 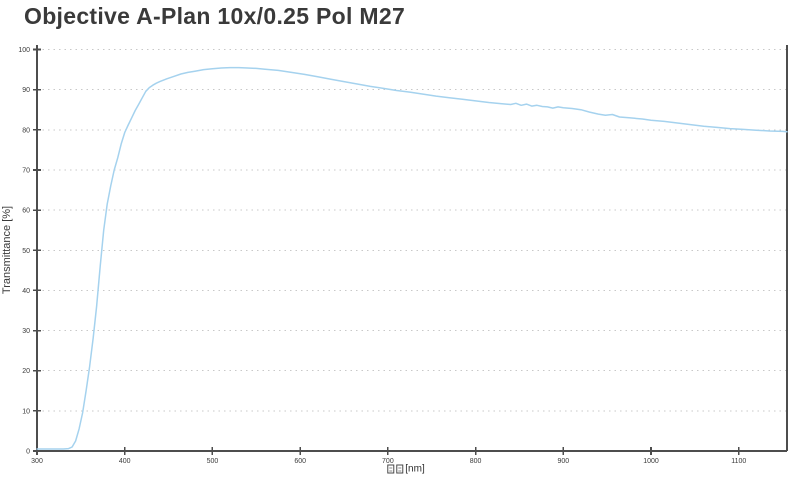 What do you see at coordinates (26, 331) in the screenshot?
I see `y-tick-label: 30` at bounding box center [26, 331].